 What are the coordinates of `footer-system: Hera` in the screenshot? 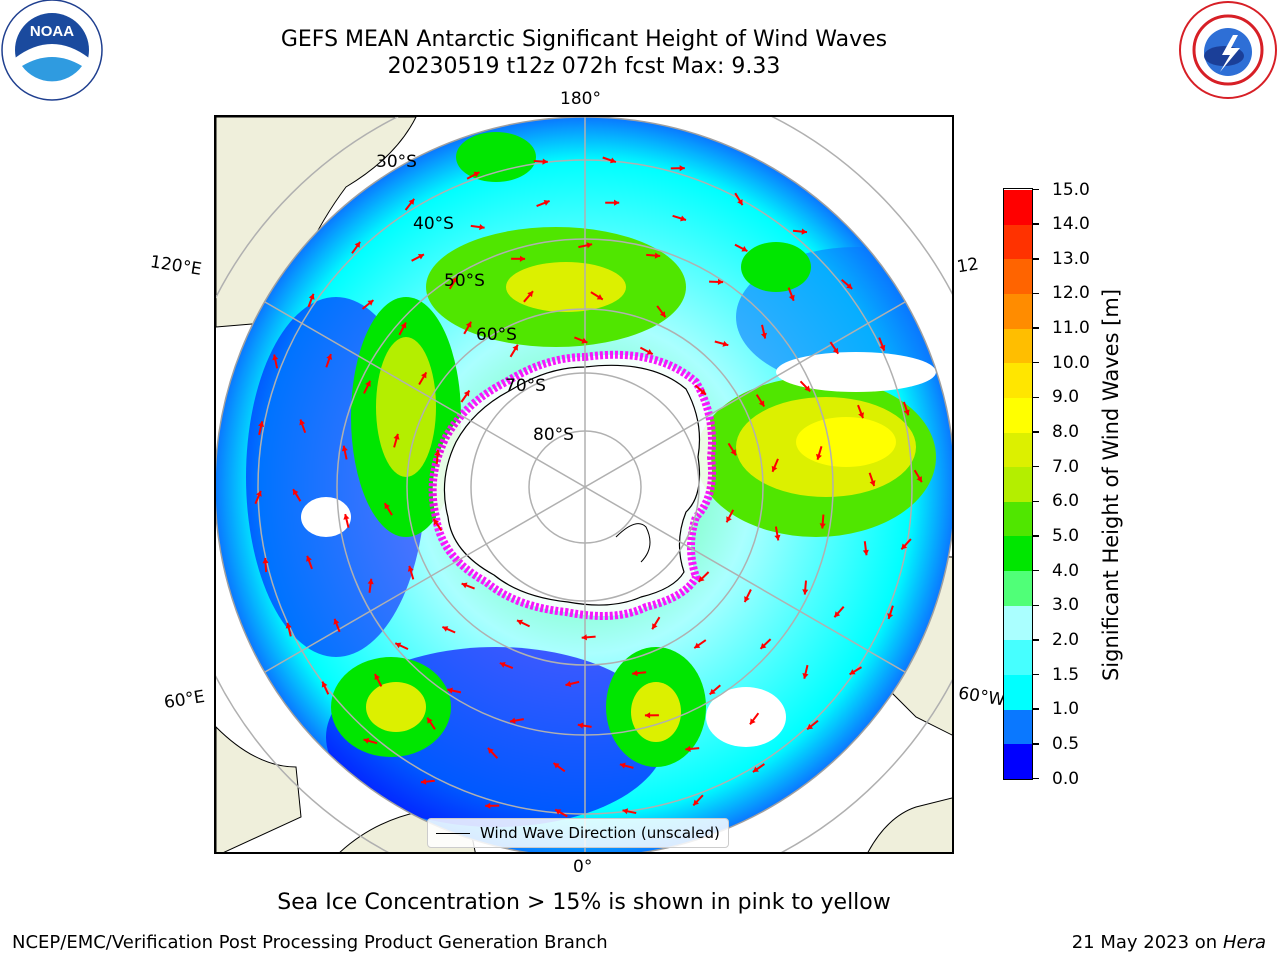 It's located at (1244, 942).